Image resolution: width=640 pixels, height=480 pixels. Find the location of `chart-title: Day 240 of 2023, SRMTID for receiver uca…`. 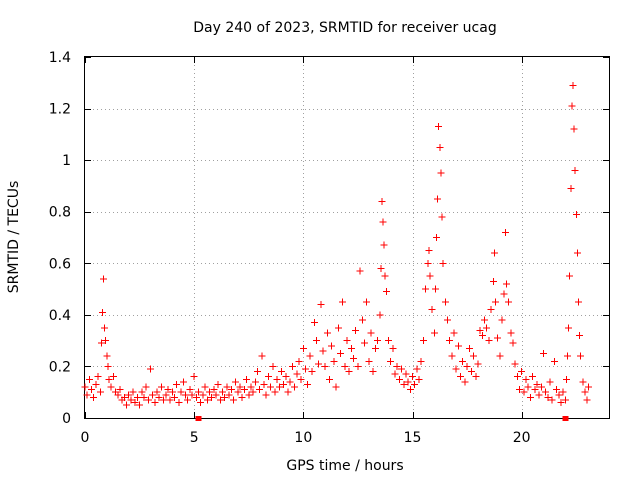

chart-title: Day 240 of 2023, SRMTID for receiver uca… is located at coordinates (344, 28).